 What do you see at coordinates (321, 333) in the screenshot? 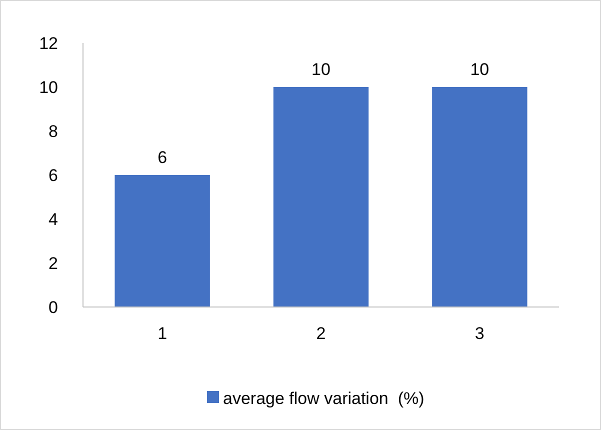
I see `x-tick-label: 2` at bounding box center [321, 333].